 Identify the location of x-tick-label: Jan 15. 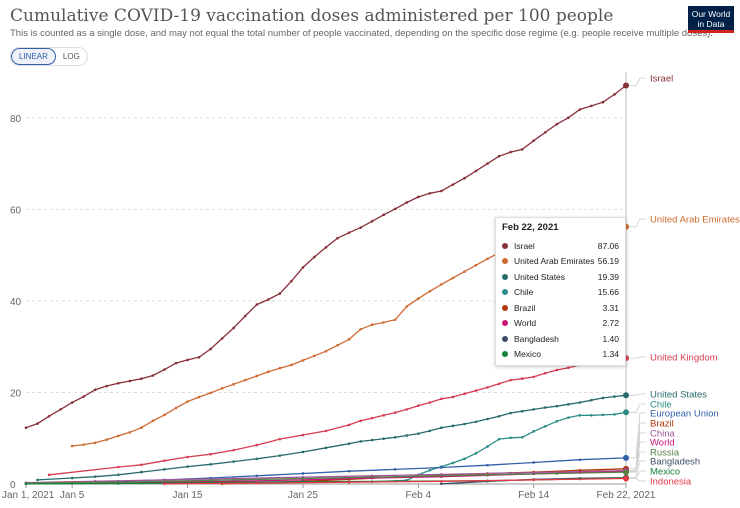
(188, 495).